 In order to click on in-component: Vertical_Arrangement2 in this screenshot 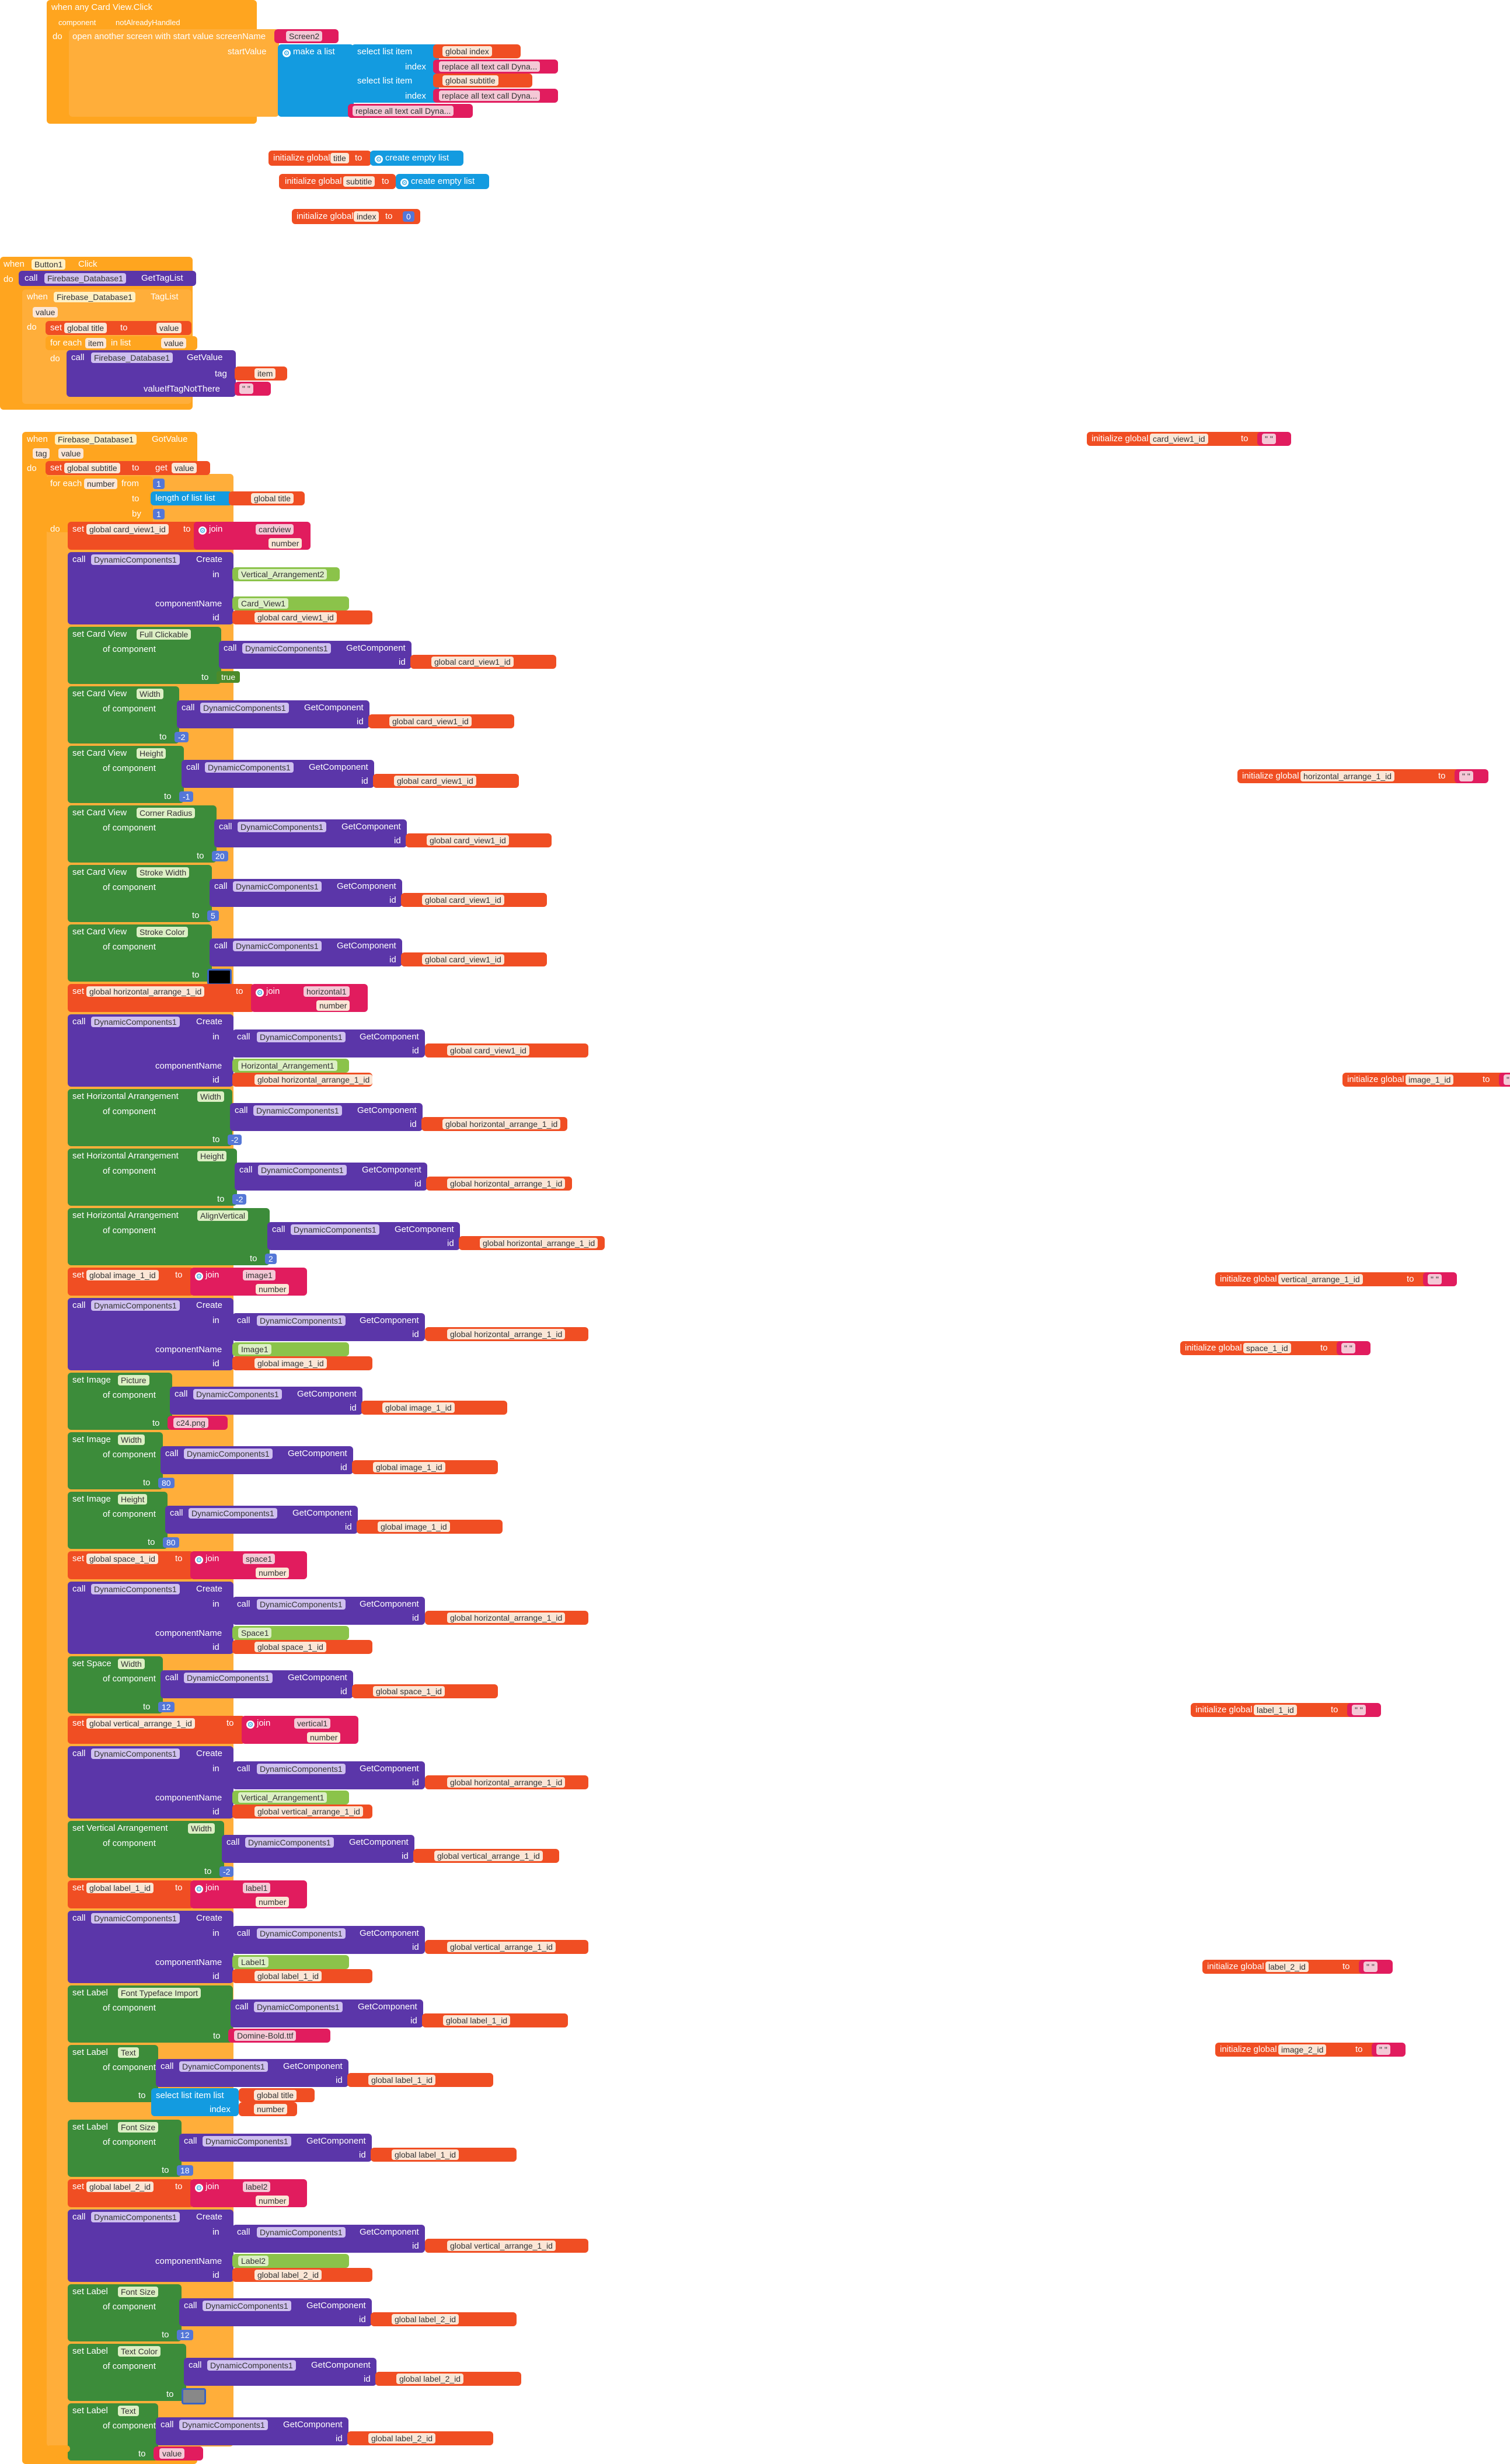, I will do `click(282, 574)`.